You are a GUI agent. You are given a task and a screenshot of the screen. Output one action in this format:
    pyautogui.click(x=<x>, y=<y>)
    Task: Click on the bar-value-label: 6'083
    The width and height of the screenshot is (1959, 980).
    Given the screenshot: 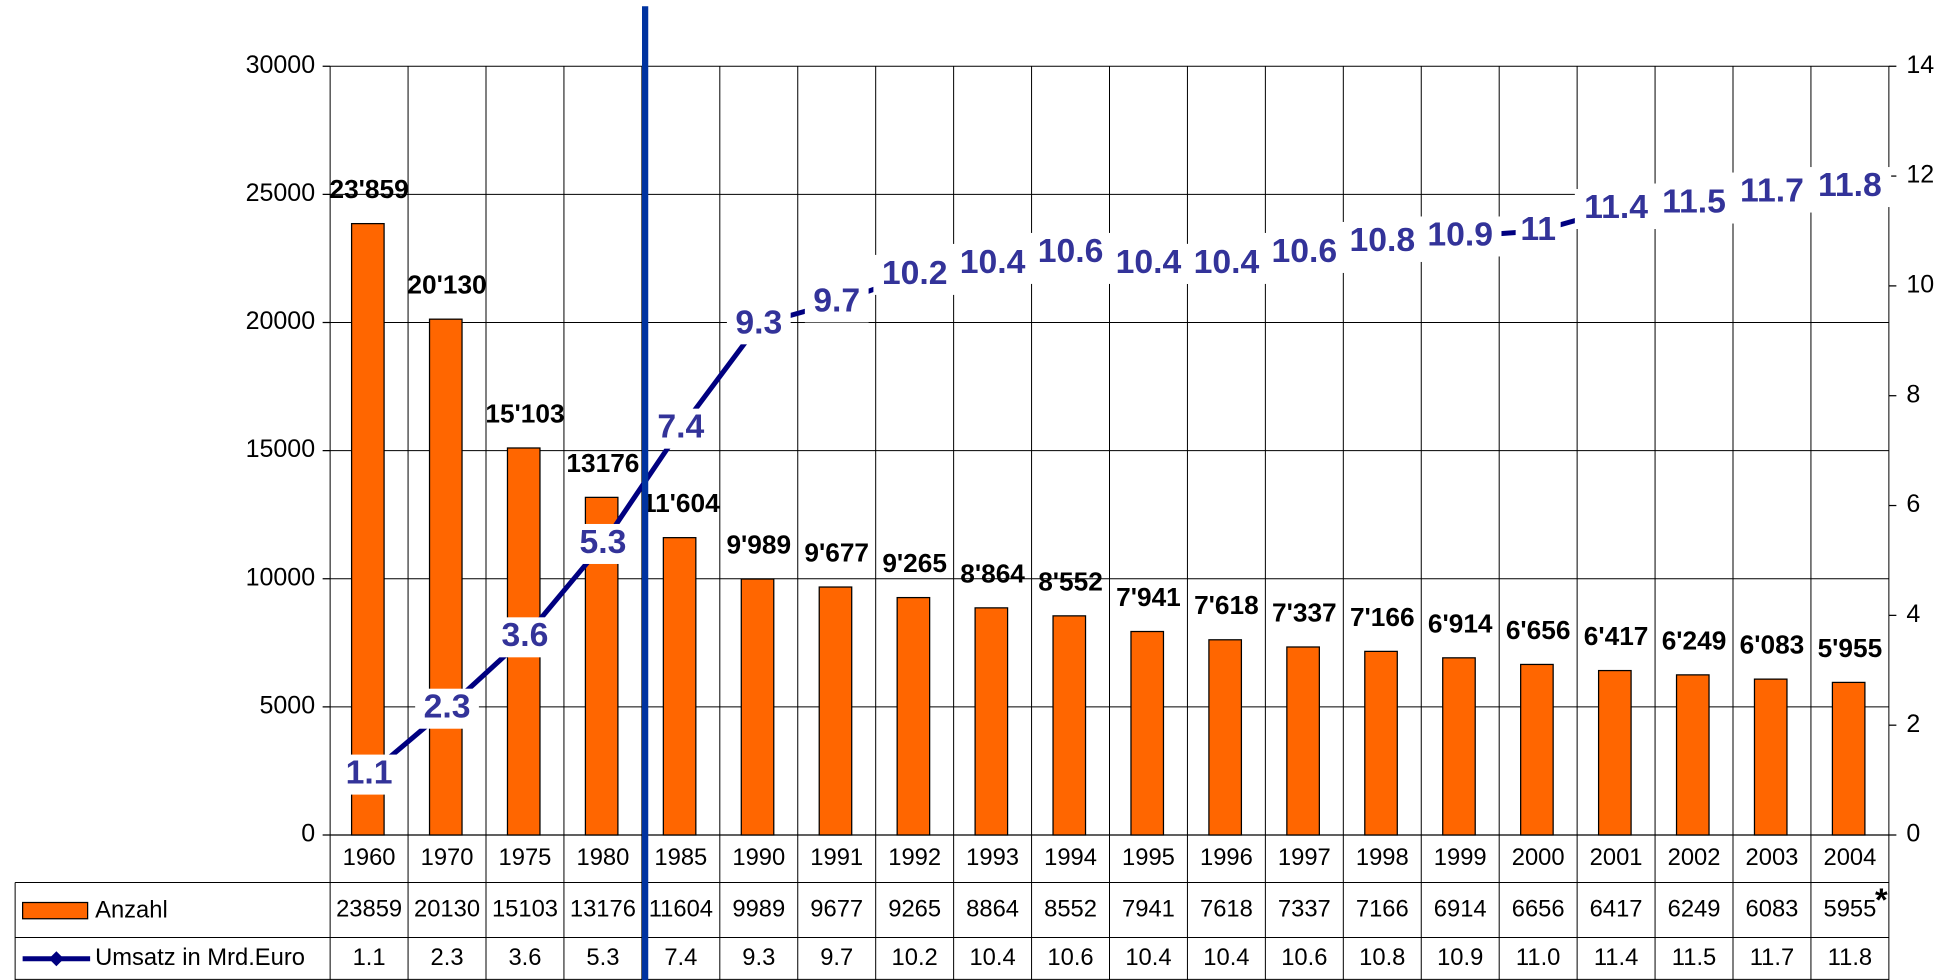 What is the action you would take?
    pyautogui.click(x=1772, y=645)
    